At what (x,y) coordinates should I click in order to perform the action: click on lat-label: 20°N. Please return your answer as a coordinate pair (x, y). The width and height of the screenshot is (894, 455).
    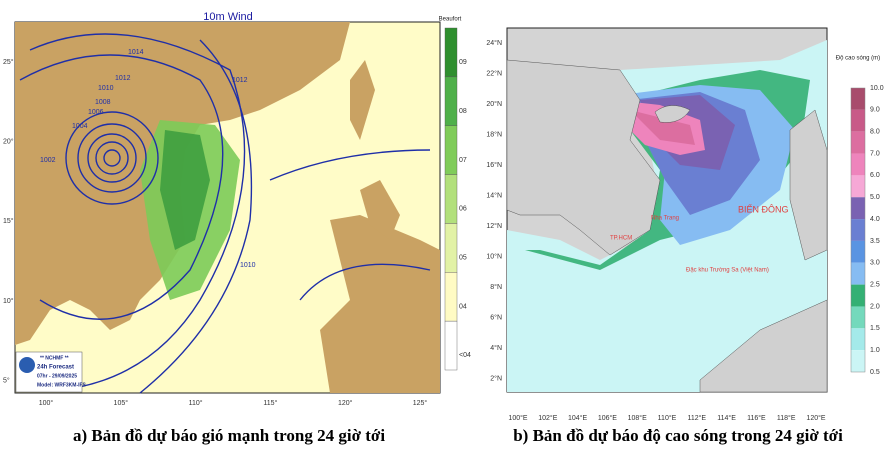
    Looking at the image, I should click on (494, 104).